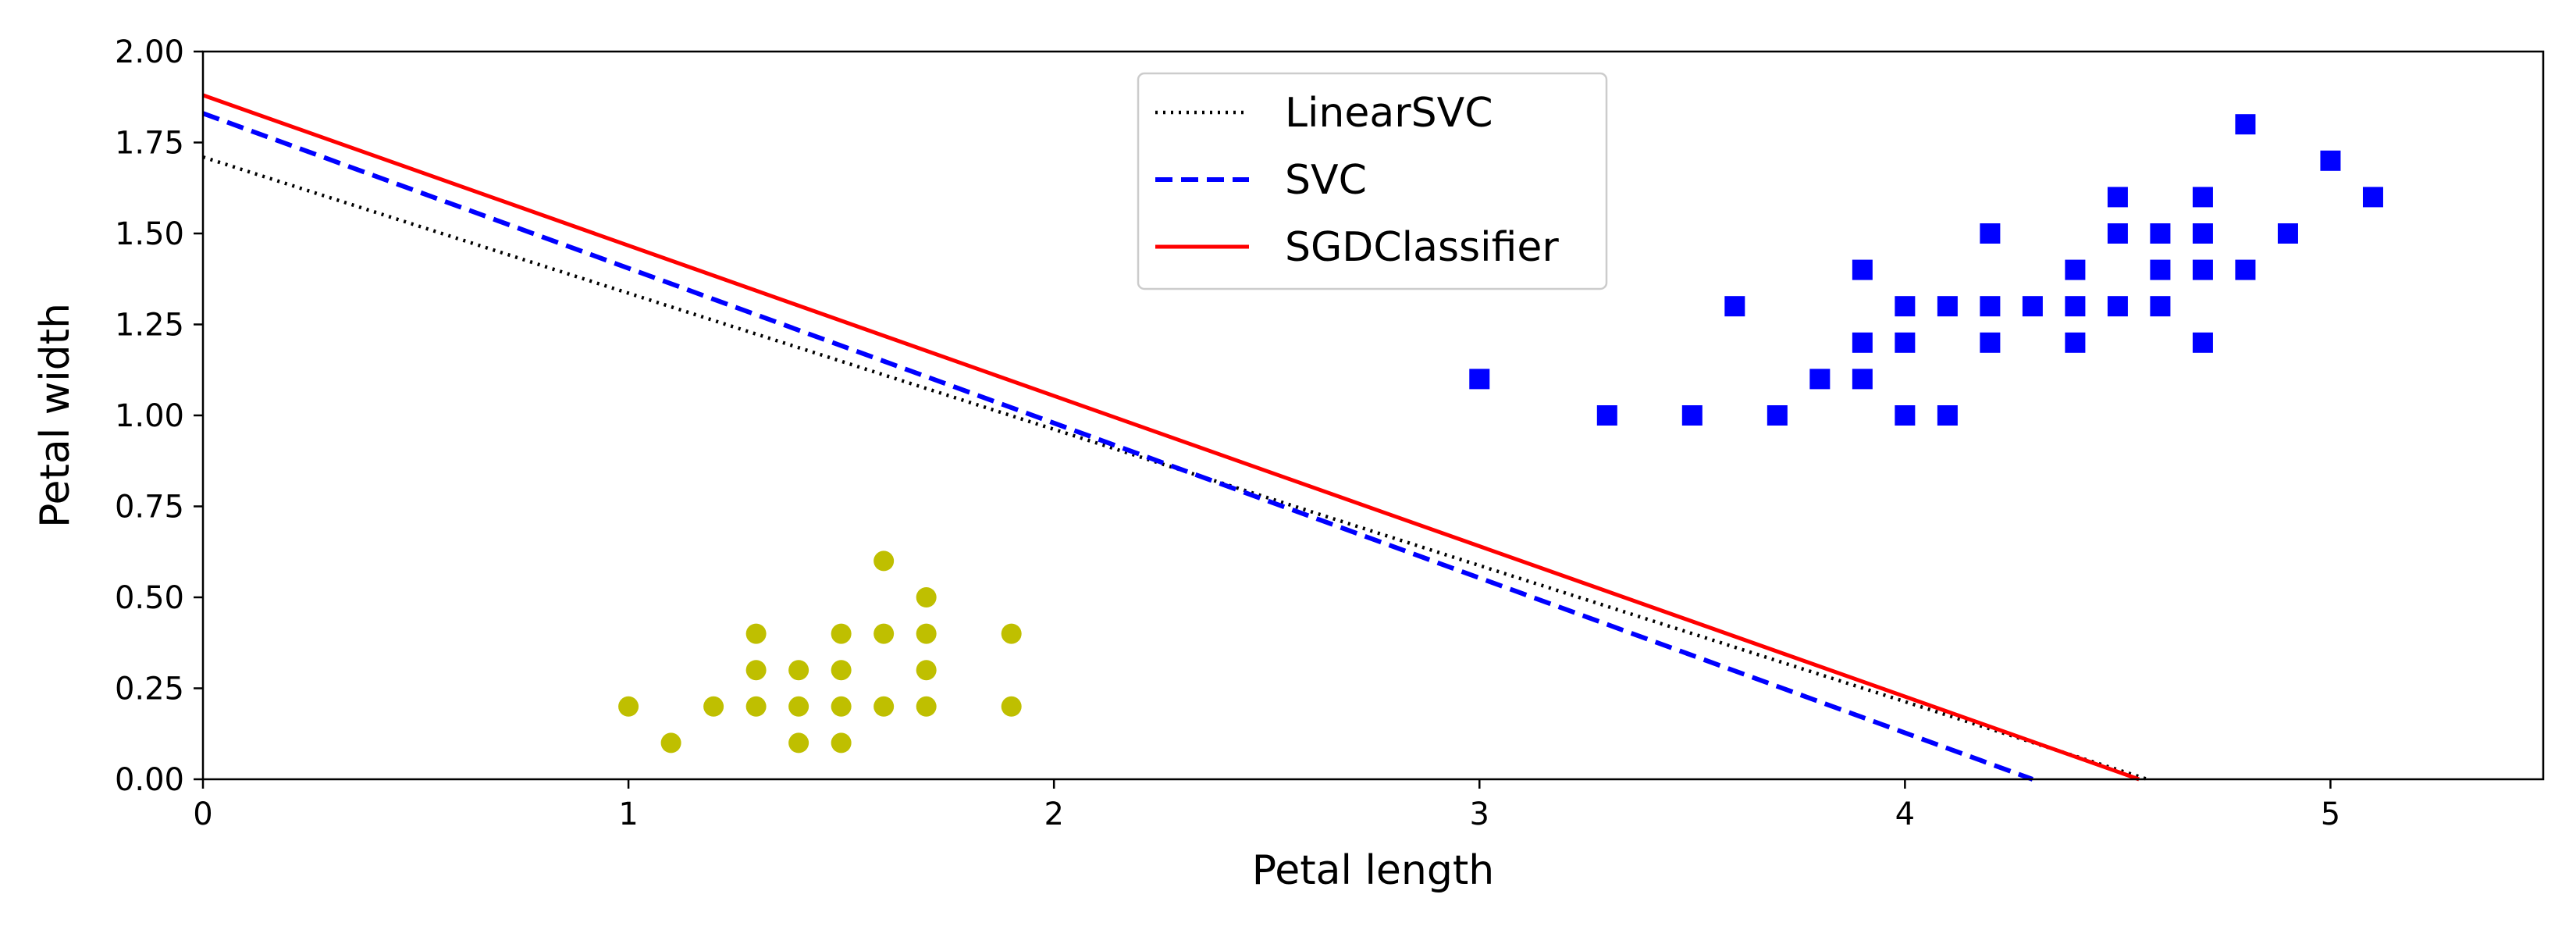  I want to click on legend-box, so click(1372, 181).